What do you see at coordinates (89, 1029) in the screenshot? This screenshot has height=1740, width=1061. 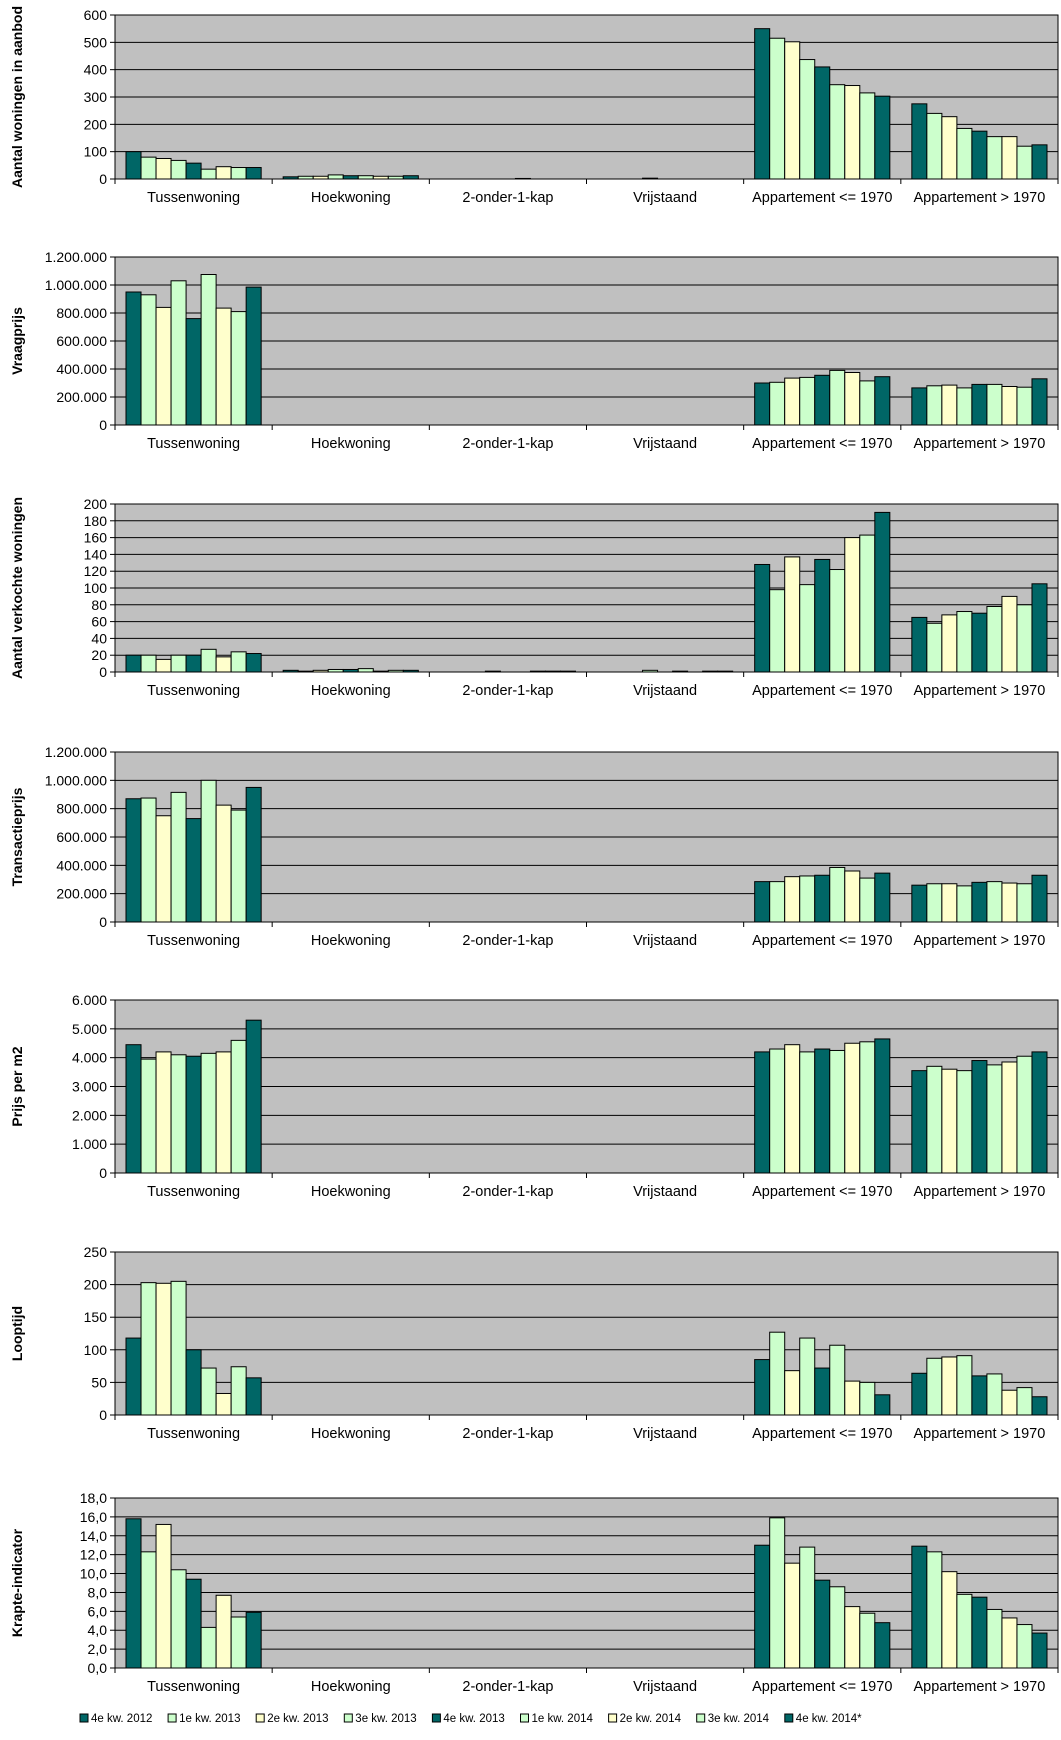 I see `y-tick-label: 5.000` at bounding box center [89, 1029].